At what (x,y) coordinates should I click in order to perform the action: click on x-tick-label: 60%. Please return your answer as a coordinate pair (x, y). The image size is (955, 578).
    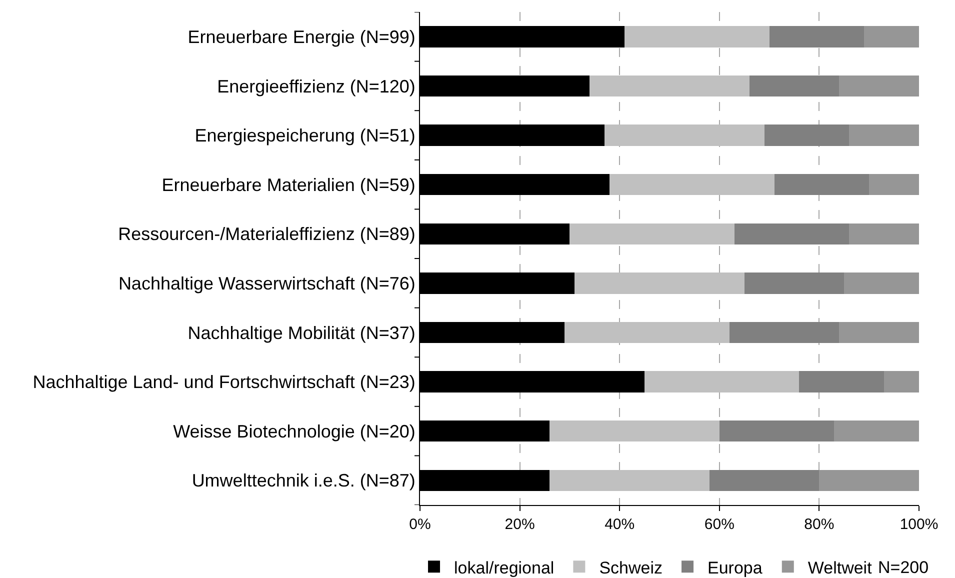
    Looking at the image, I should click on (719, 524).